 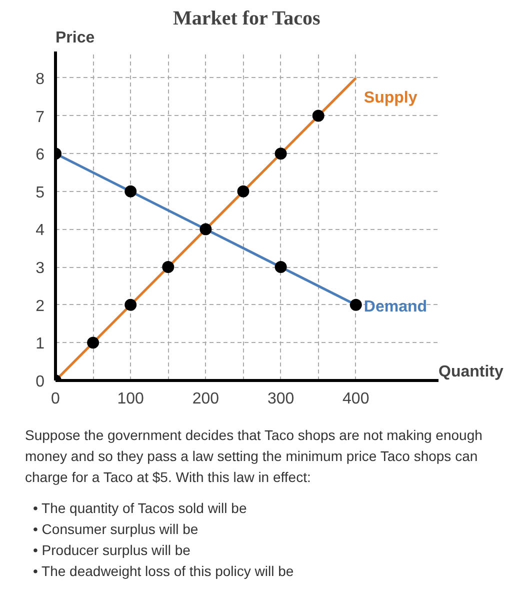 I want to click on text: • The quantity of Tacos sold will be, so click(x=140, y=508).